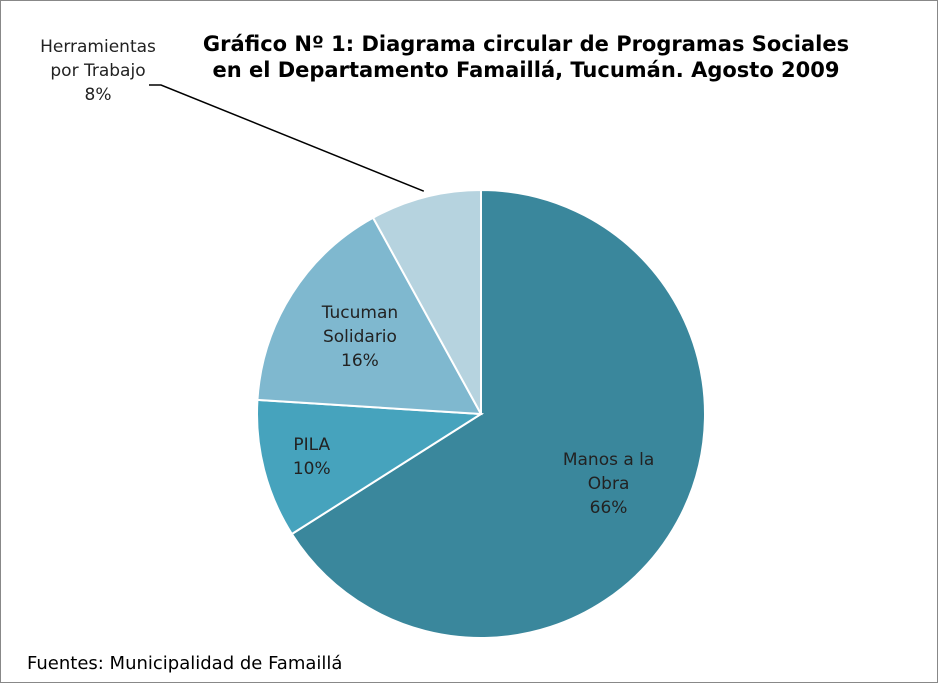 This screenshot has width=938, height=683. What do you see at coordinates (608, 508) in the screenshot?
I see `value-label: 66%` at bounding box center [608, 508].